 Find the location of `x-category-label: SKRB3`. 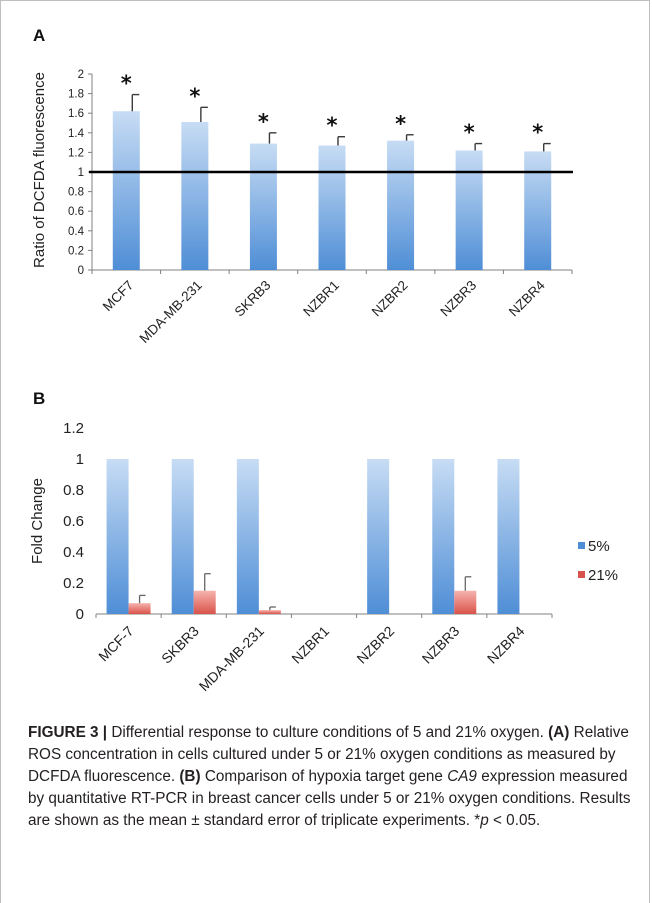

x-category-label: SKRB3 is located at coordinates (253, 299).